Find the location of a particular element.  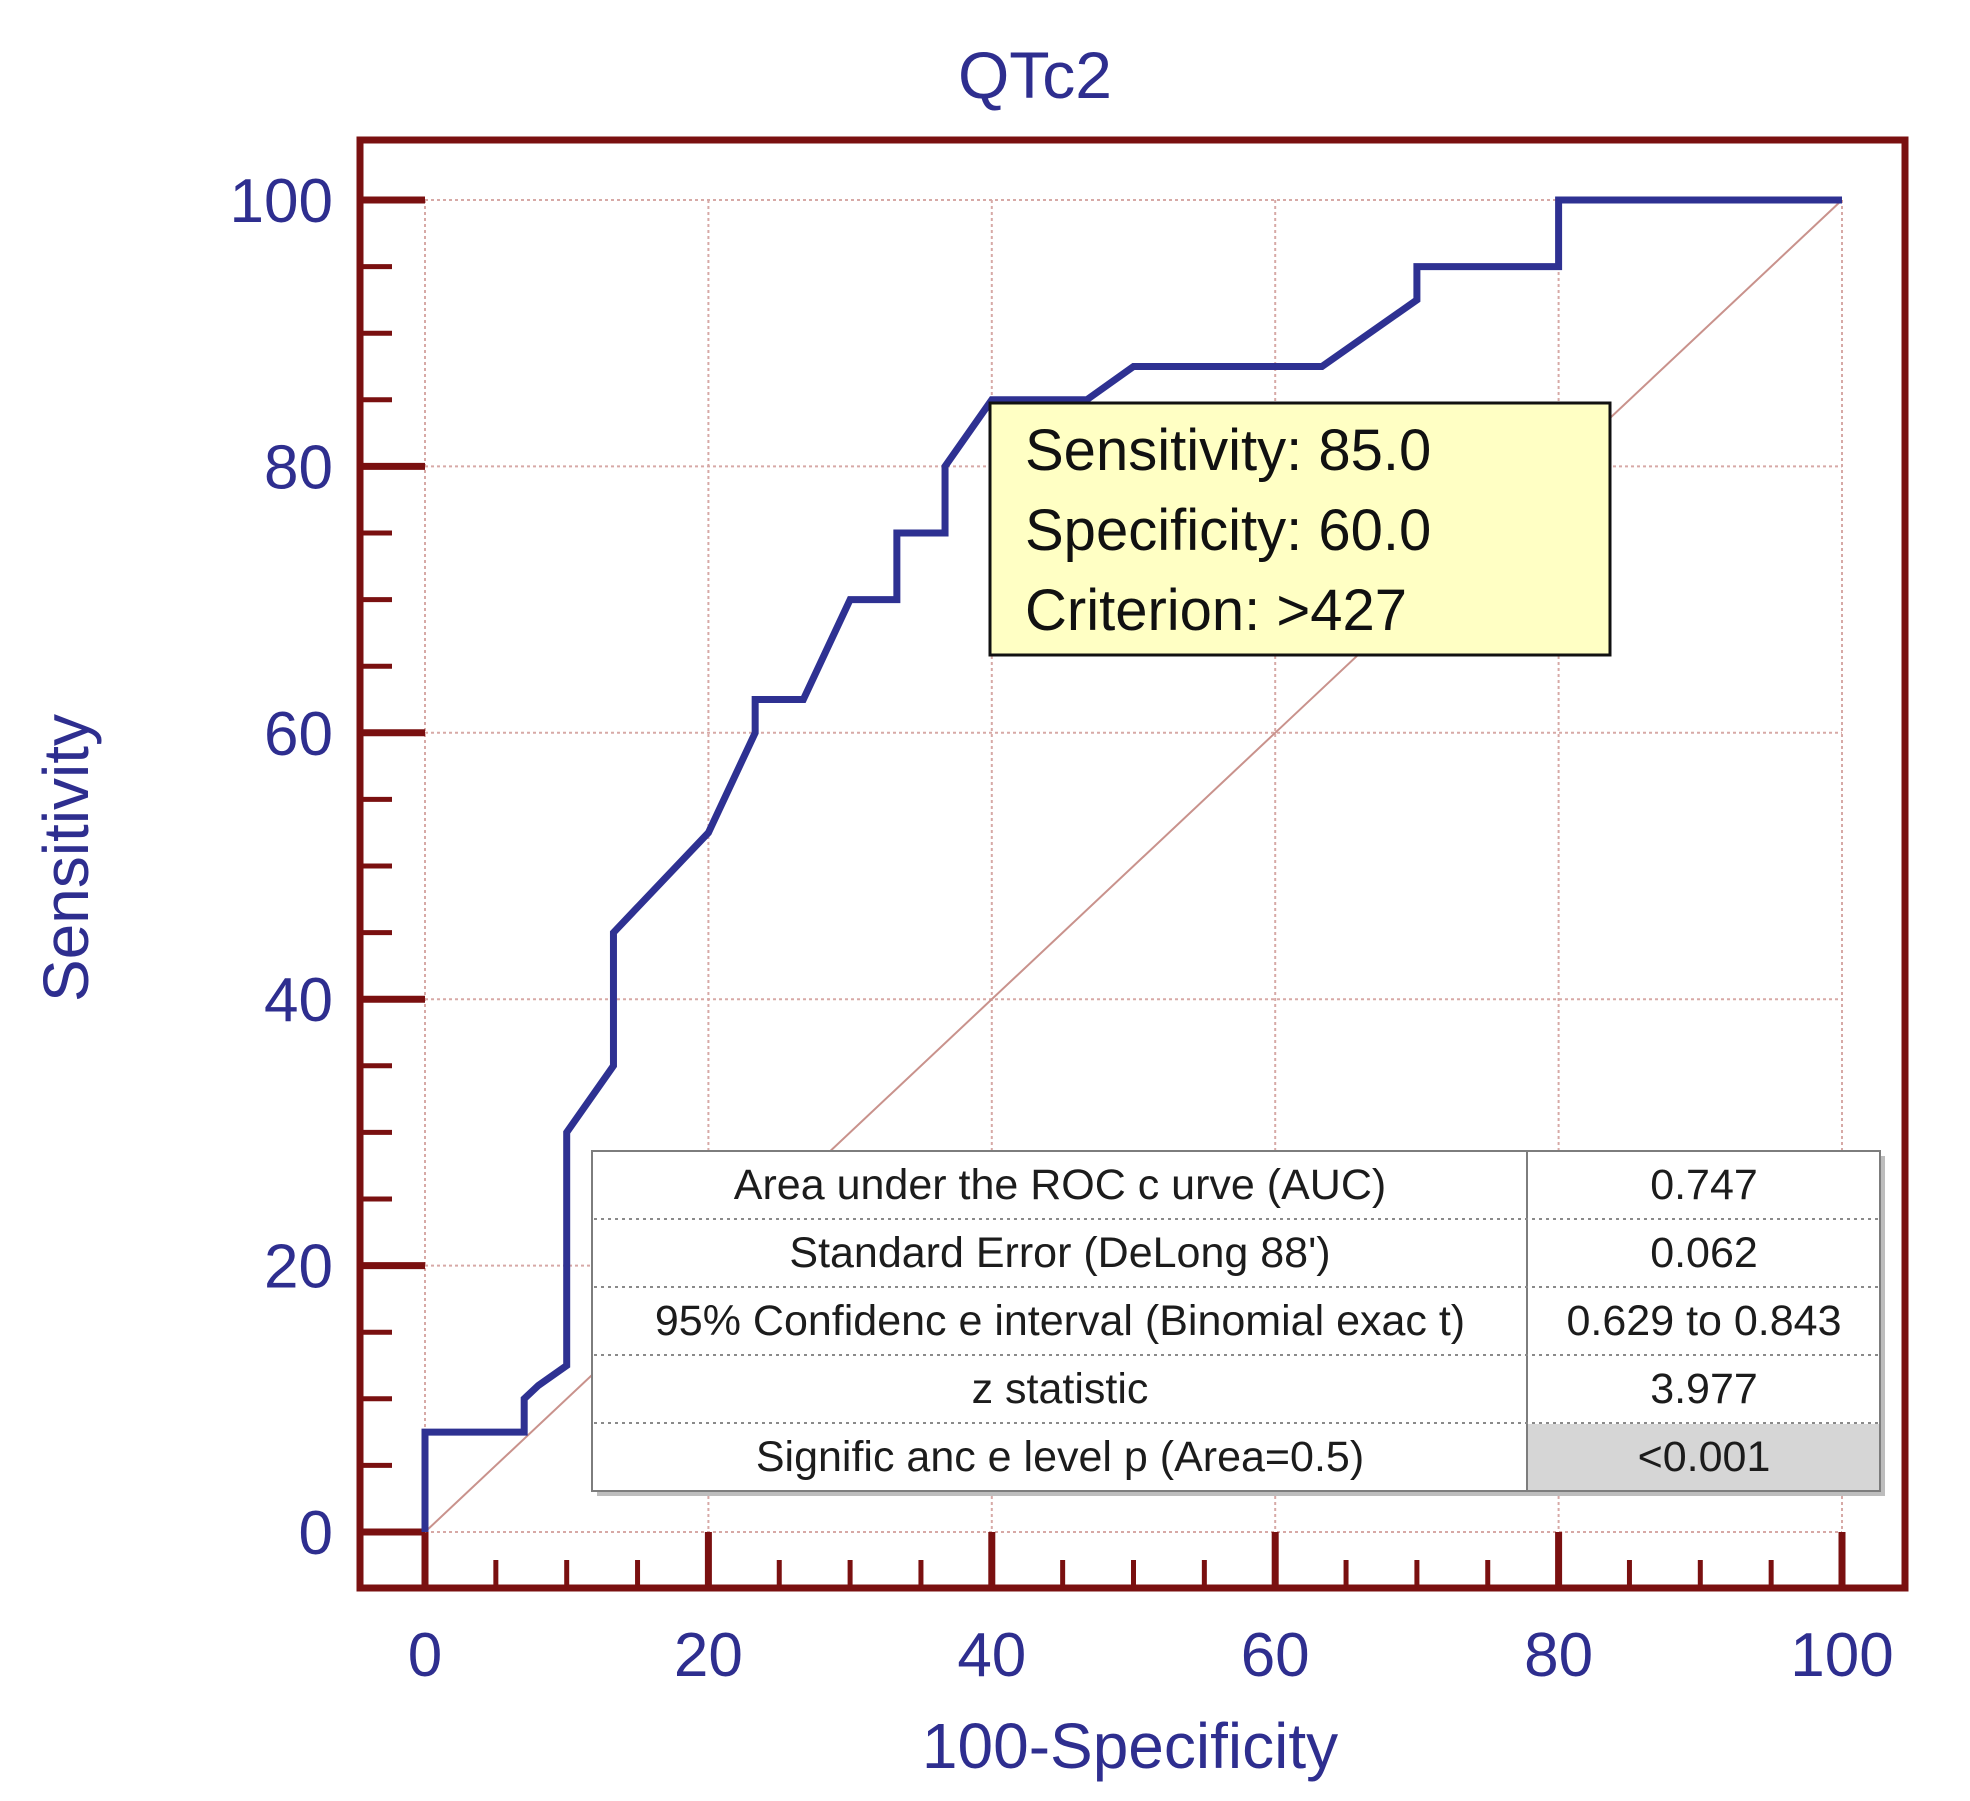

y-axis-label: Sensitivity is located at coordinates (66, 858).